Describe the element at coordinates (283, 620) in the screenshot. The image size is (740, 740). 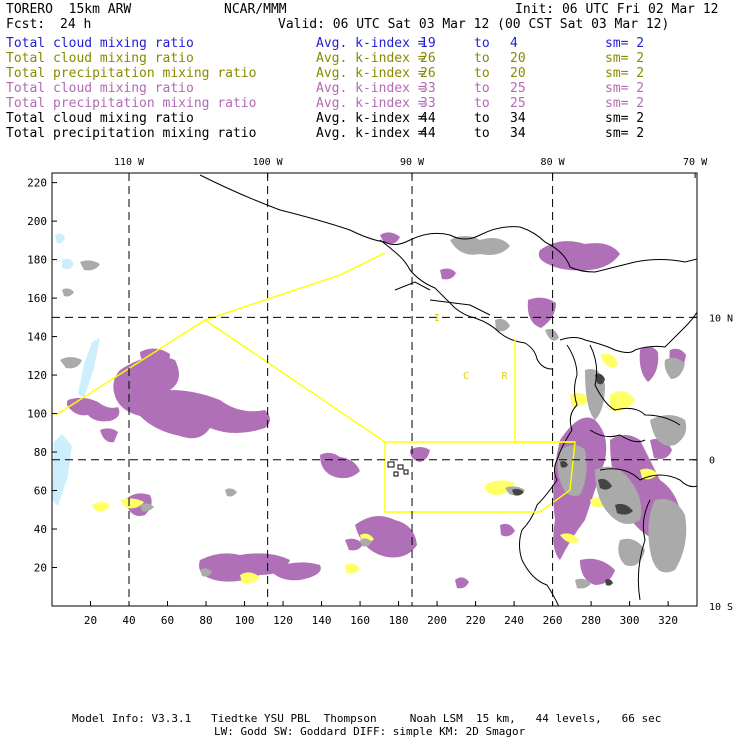
I see `x-tick-label: 120` at that location.